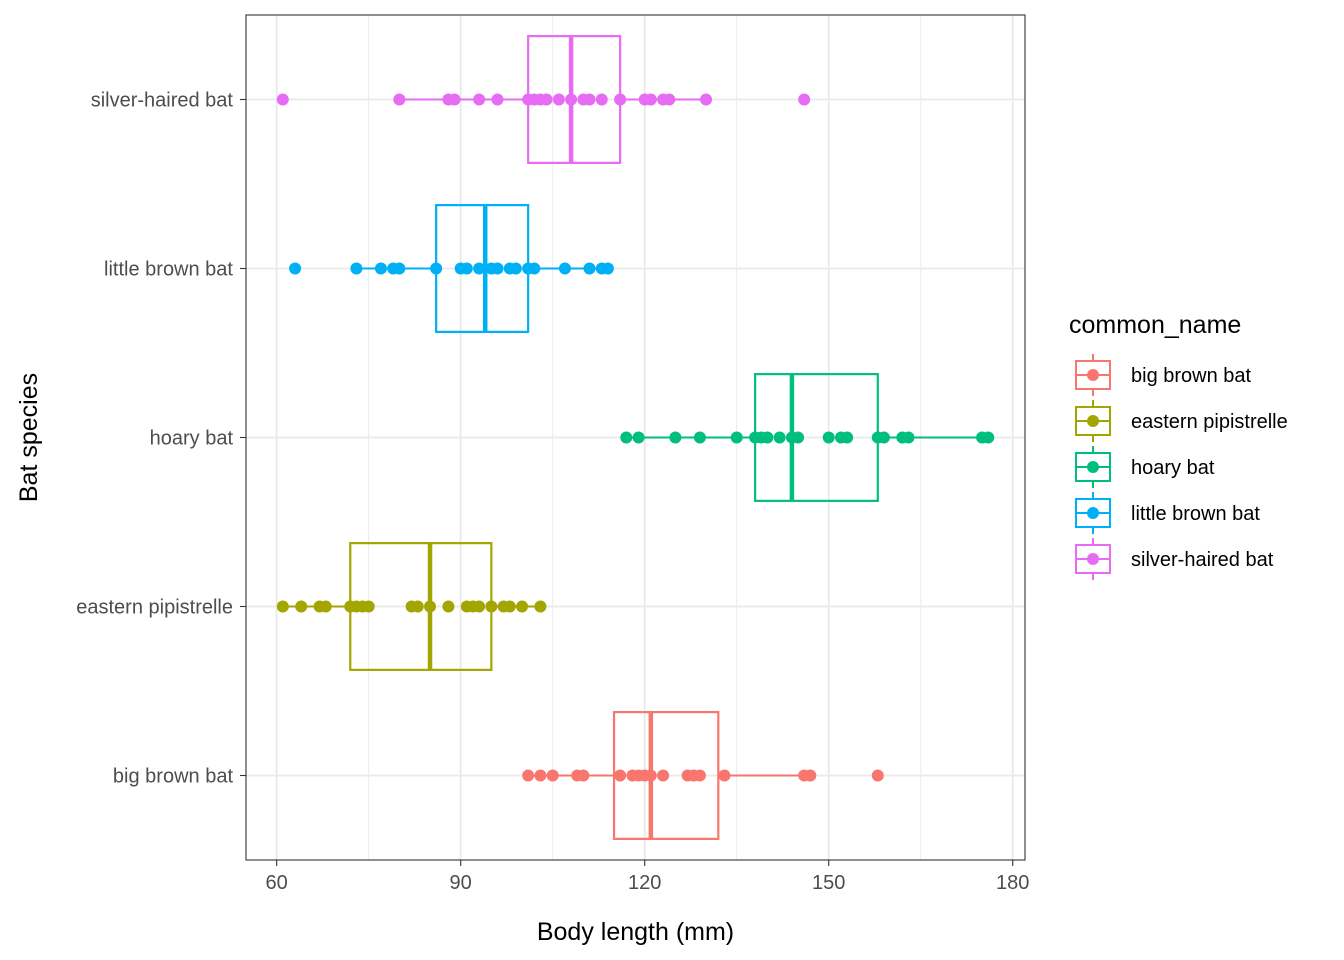 This screenshot has width=1344, height=960. I want to click on legend-item: little brown bat, so click(1167, 513).